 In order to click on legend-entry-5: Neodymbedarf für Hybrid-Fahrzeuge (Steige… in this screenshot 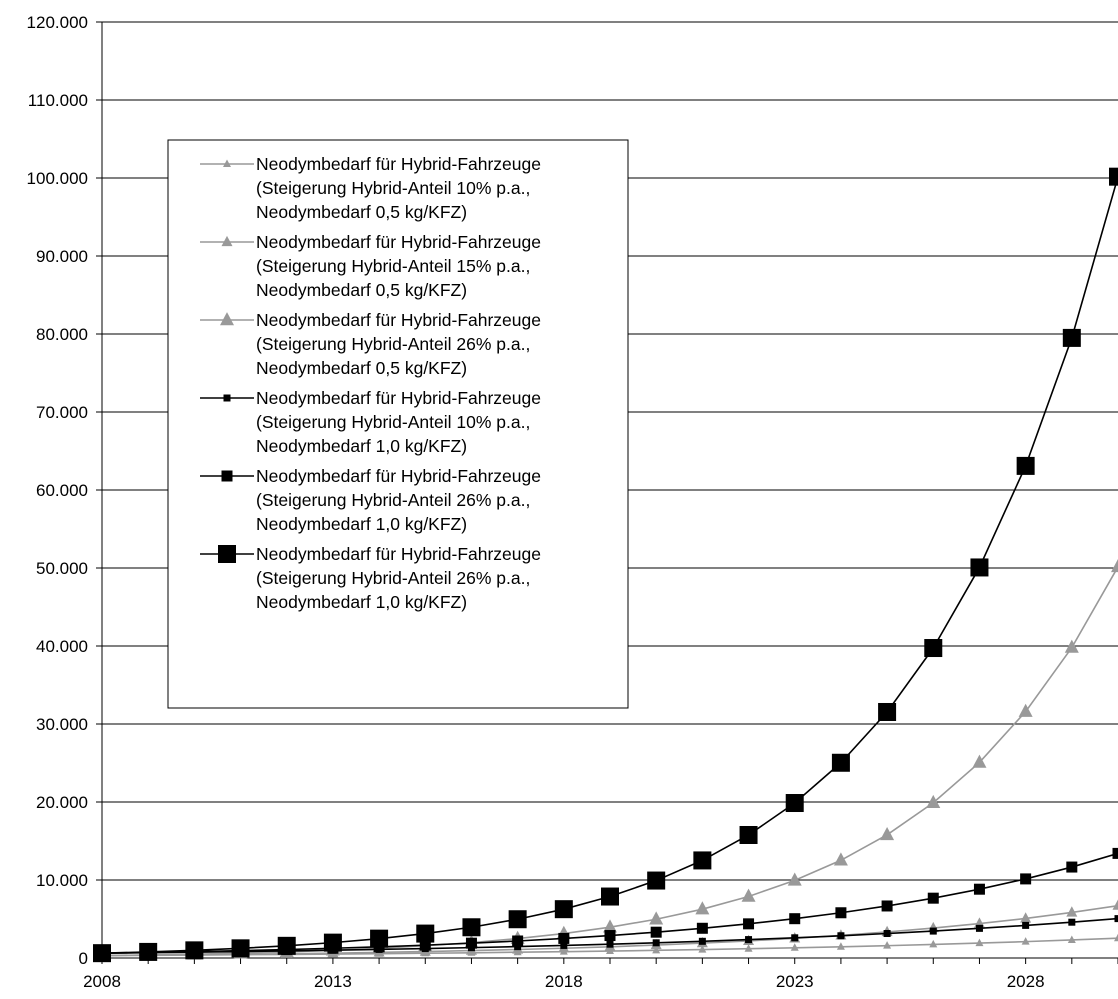, I will do `click(370, 500)`.